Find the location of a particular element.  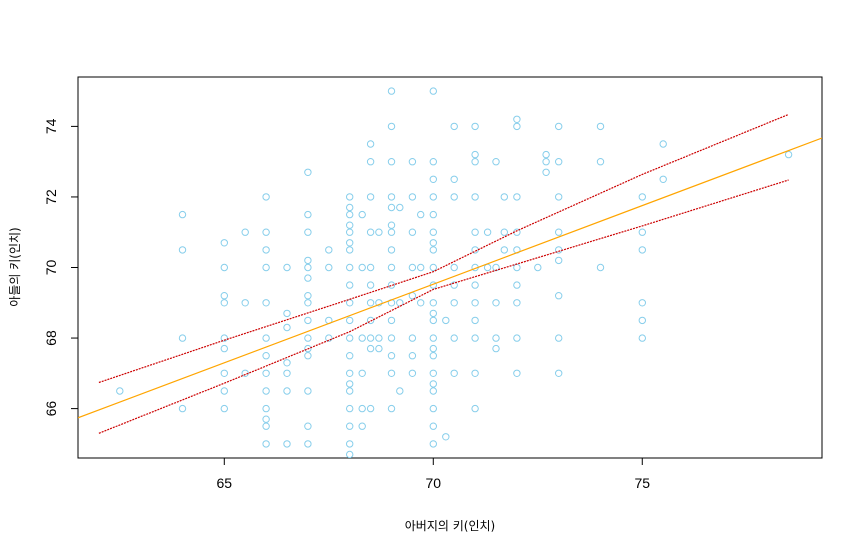

y-axis: 66 68 70 72 74 is located at coordinates (60, 267).